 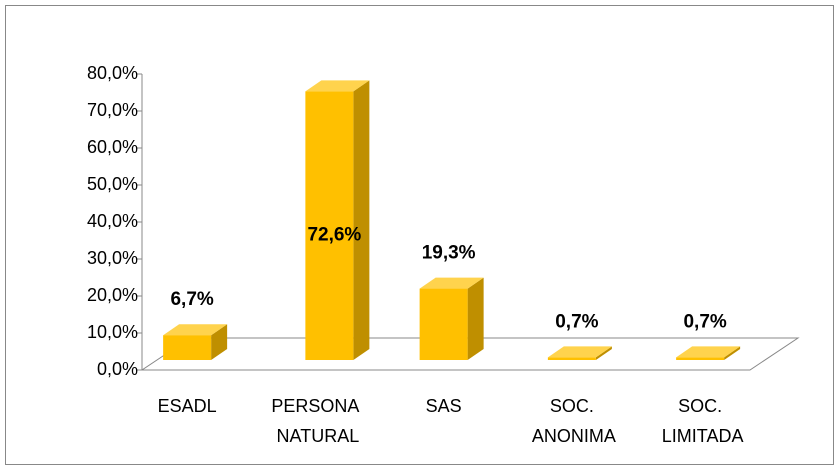 I want to click on x-tick-label: SAS, so click(x=444, y=406).